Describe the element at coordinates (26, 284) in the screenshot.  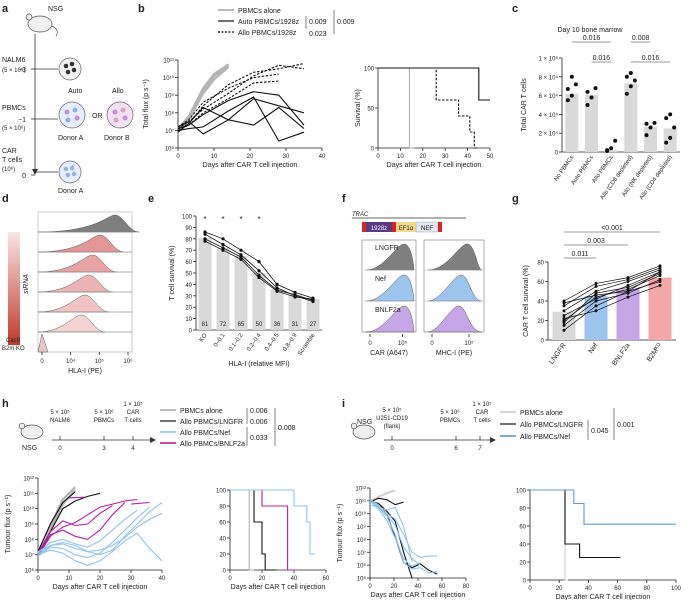
I see `sirna-label: siRNA` at that location.